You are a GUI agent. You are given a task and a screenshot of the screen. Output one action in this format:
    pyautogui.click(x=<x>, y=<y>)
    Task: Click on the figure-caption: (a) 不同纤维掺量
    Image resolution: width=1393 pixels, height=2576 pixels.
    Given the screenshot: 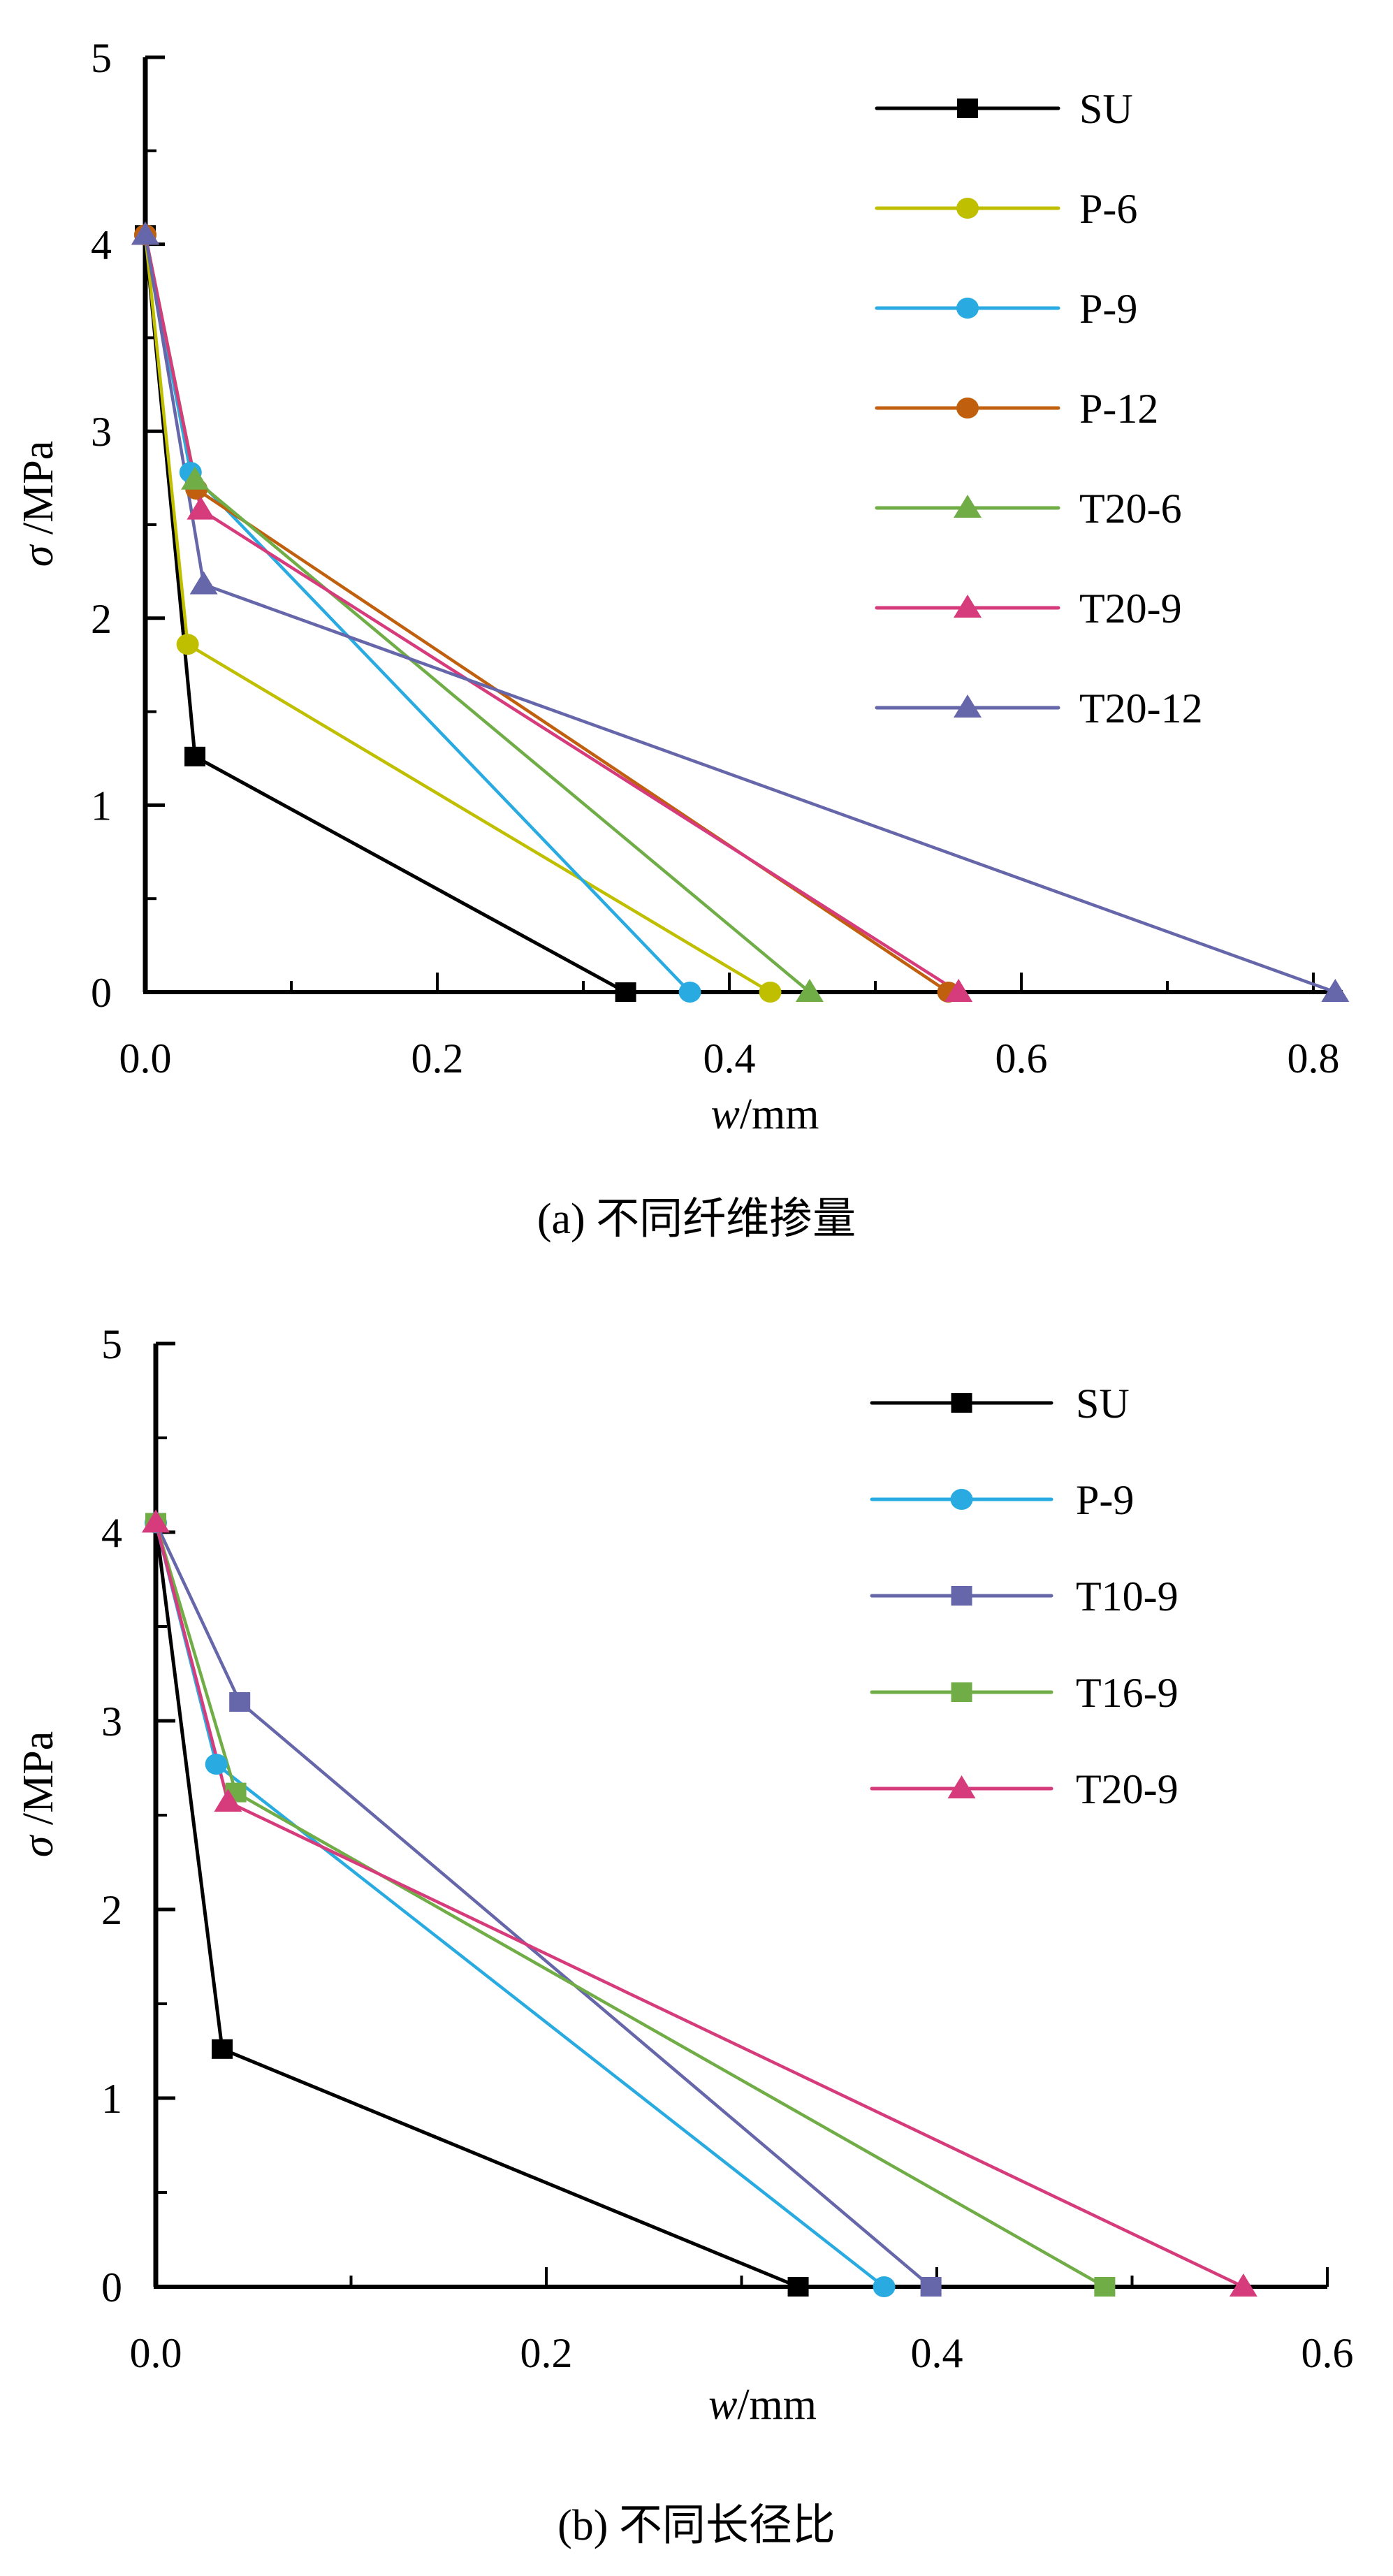 What is the action you would take?
    pyautogui.click(x=696, y=1219)
    